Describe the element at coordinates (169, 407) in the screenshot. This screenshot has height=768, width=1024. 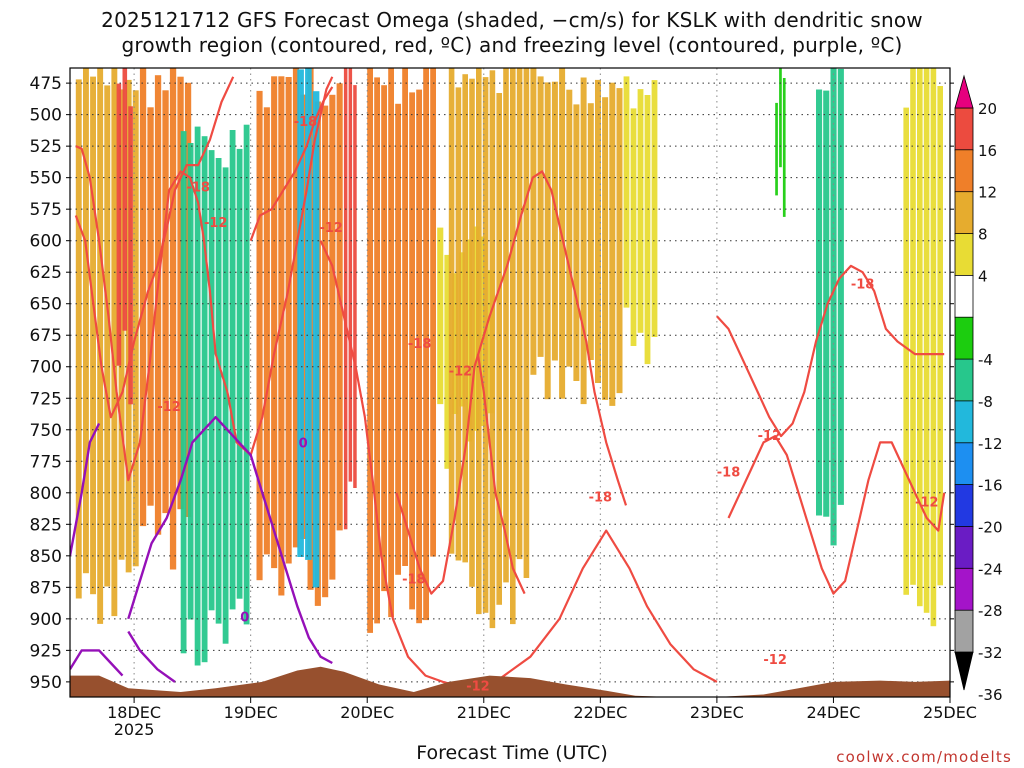
I see `dgz-contour-label-4: -12` at that location.